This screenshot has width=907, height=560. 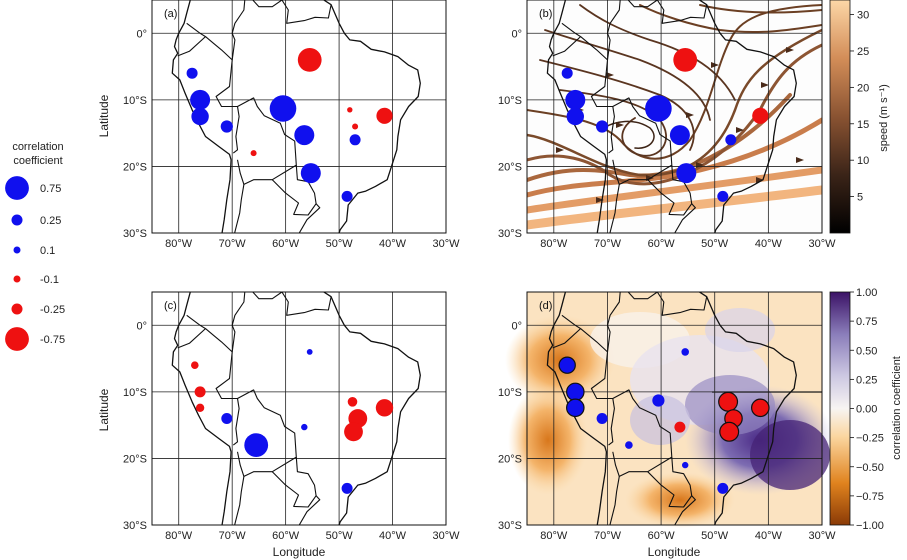 I want to click on legend-title-line1: correlation, so click(x=37, y=147).